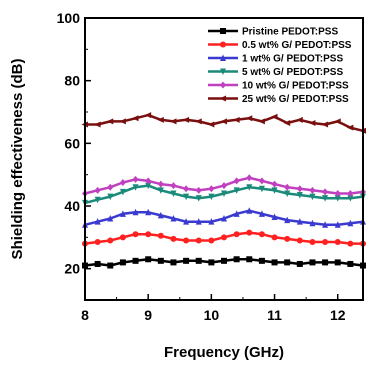 This screenshot has height=367, width=371. Describe the element at coordinates (275, 59) in the screenshot. I see `legend-item: 1 wt% G/ PEDOT:PSS` at that location.